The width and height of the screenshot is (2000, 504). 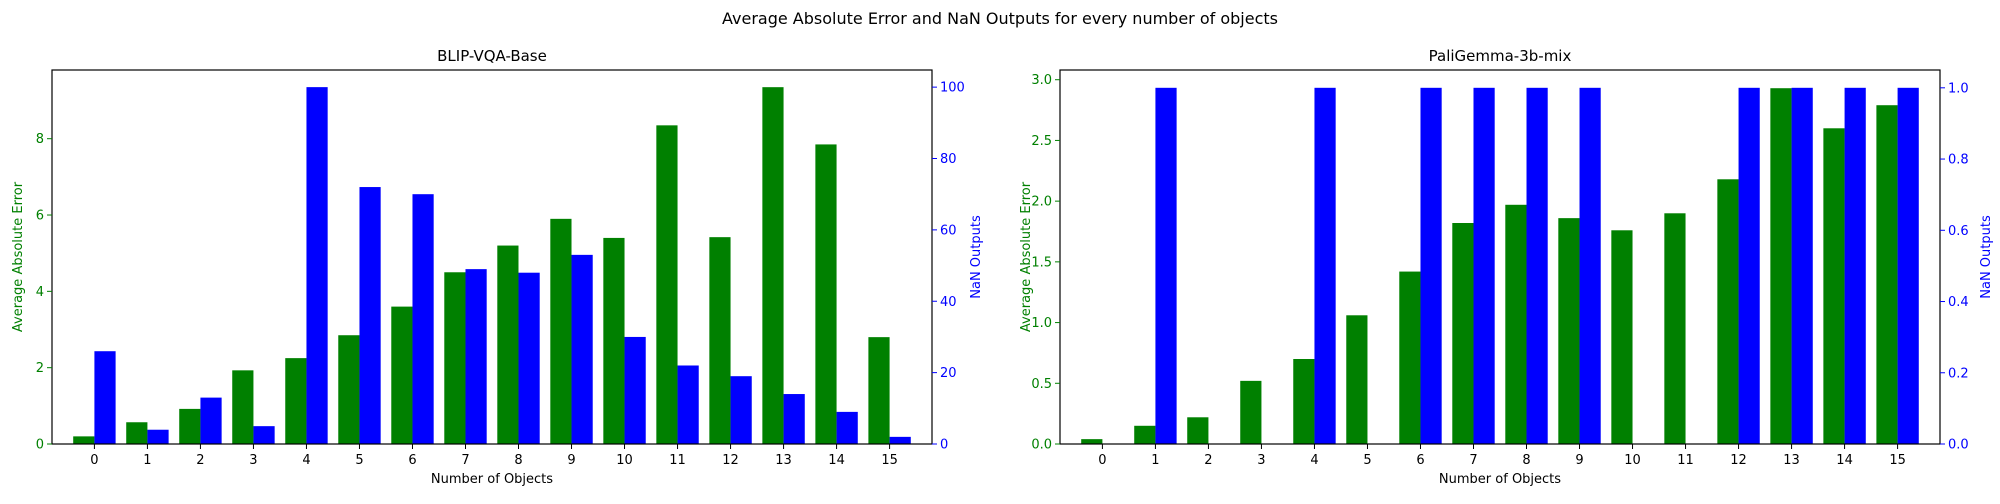 What do you see at coordinates (1041, 445) in the screenshot?
I see `left-y-tick-label: 0.0` at bounding box center [1041, 445].